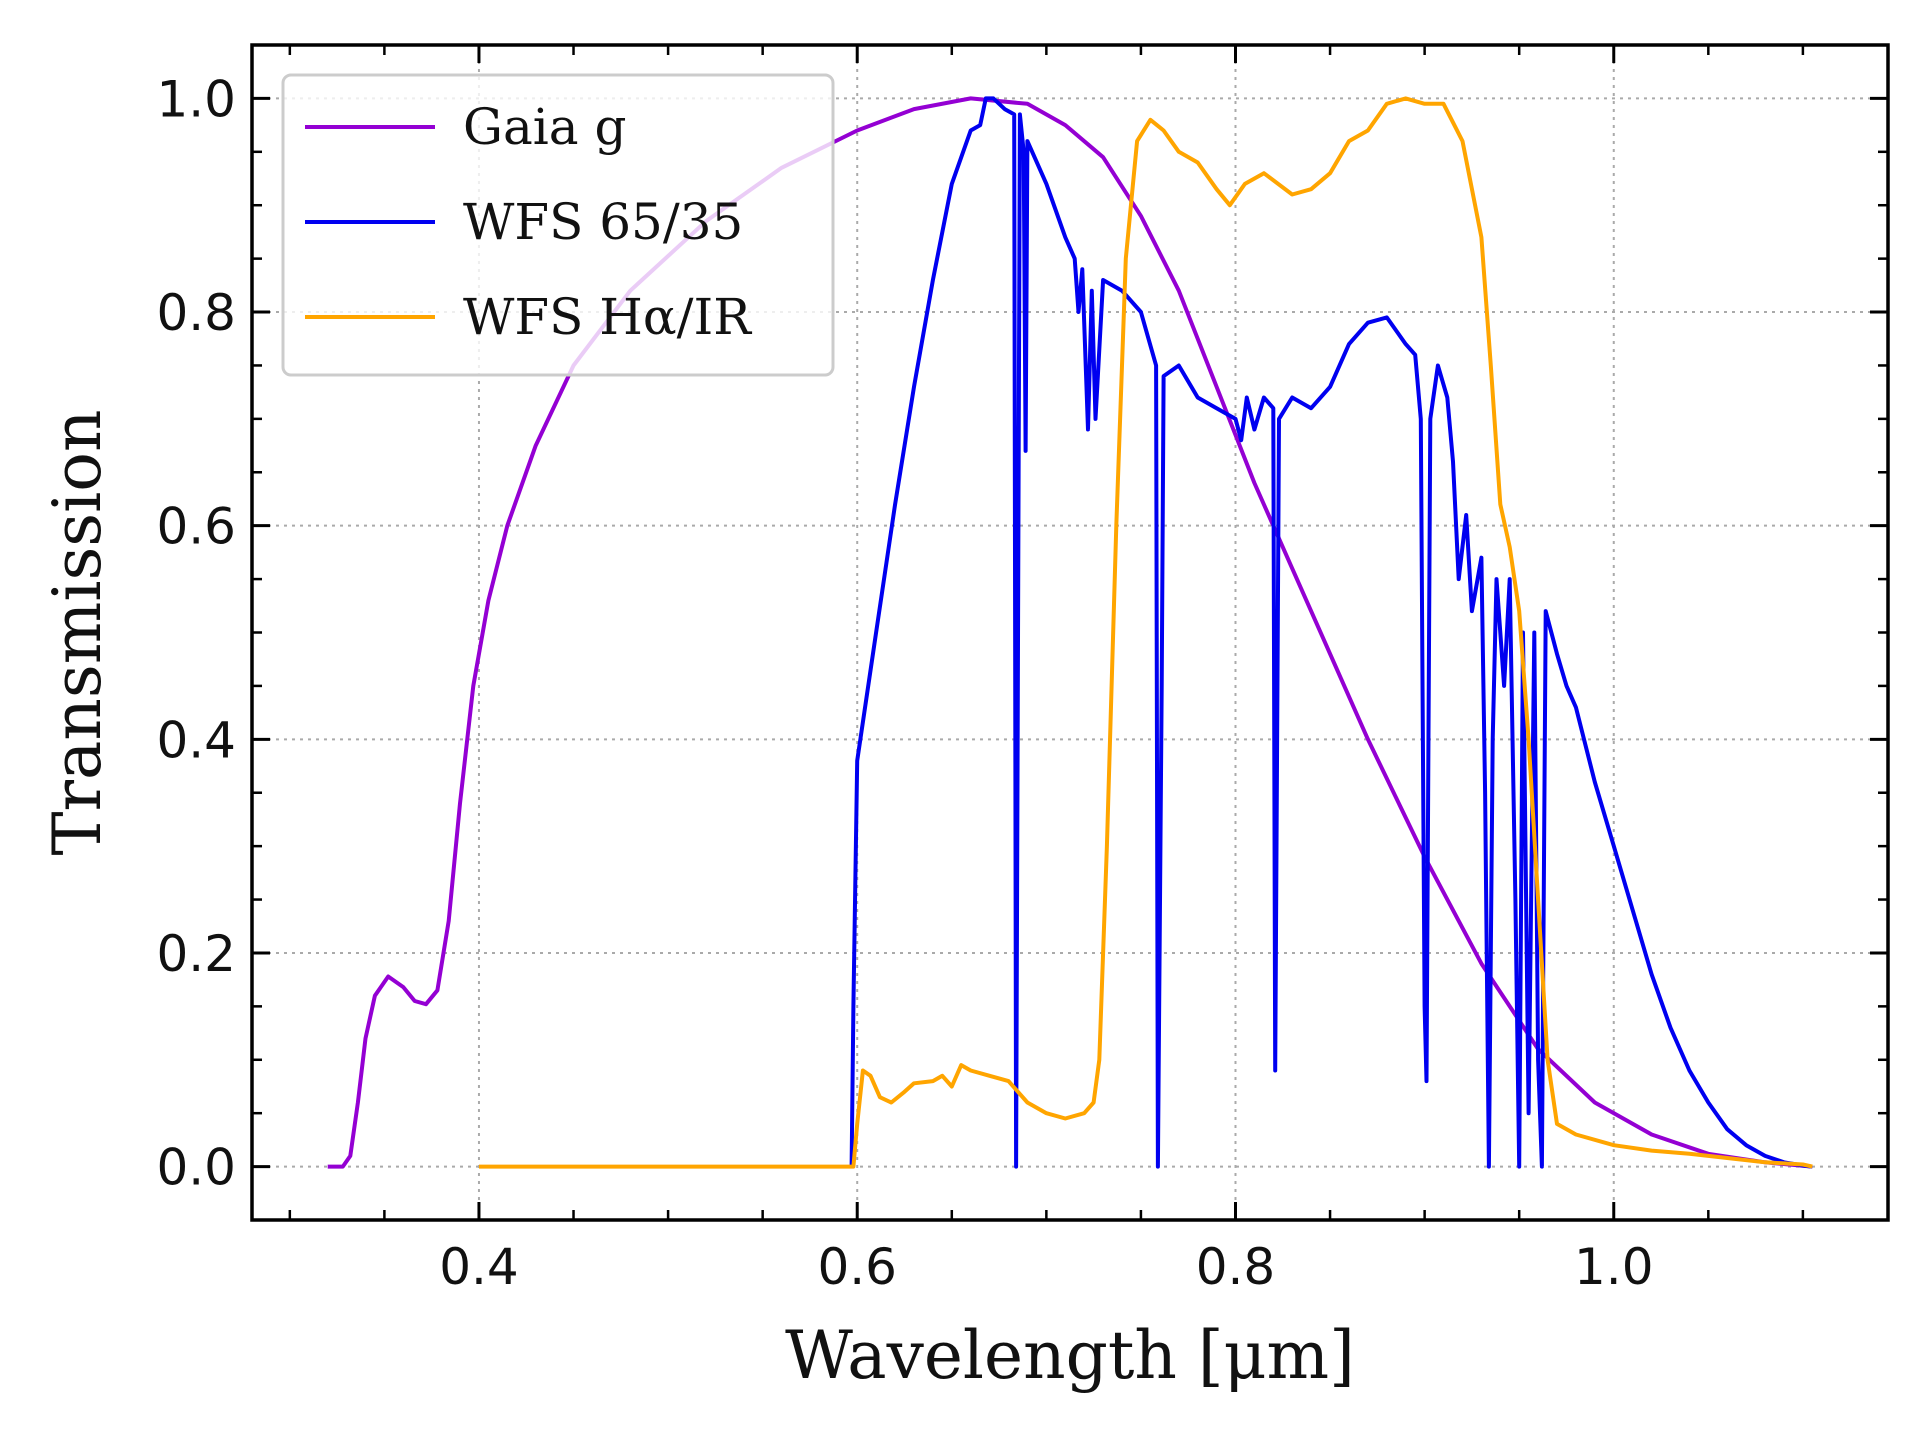 The image size is (1920, 1445). What do you see at coordinates (544, 127) in the screenshot?
I see `legend-entry-label: Gaia g` at bounding box center [544, 127].